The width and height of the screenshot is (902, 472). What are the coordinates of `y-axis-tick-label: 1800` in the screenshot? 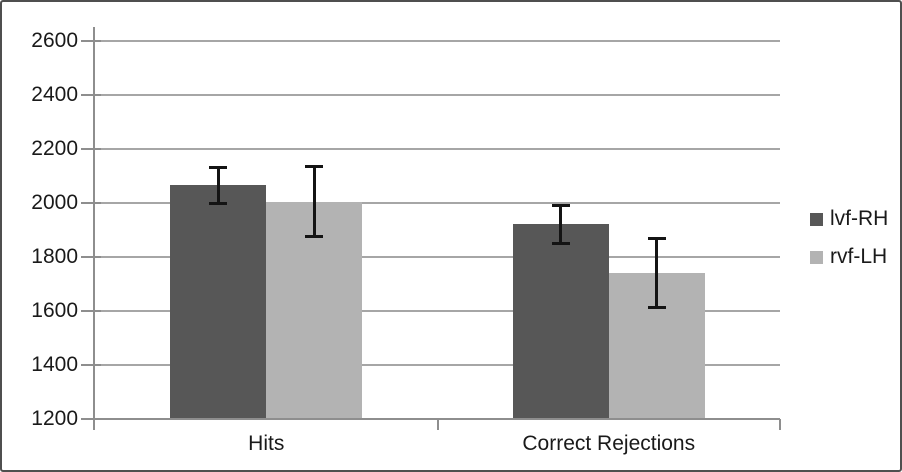 It's located at (54, 256).